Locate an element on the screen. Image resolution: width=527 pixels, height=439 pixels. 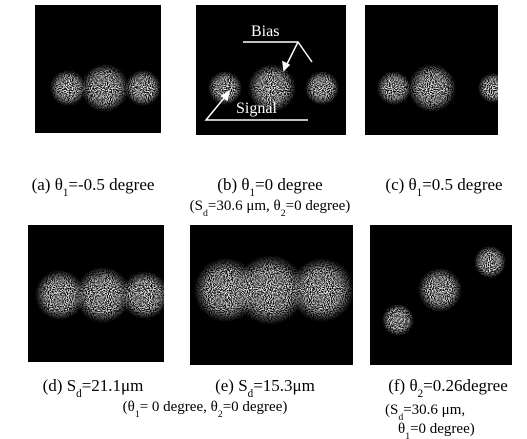
caption-note: (Sd=30.6 μm, is located at coordinates (425, 412).